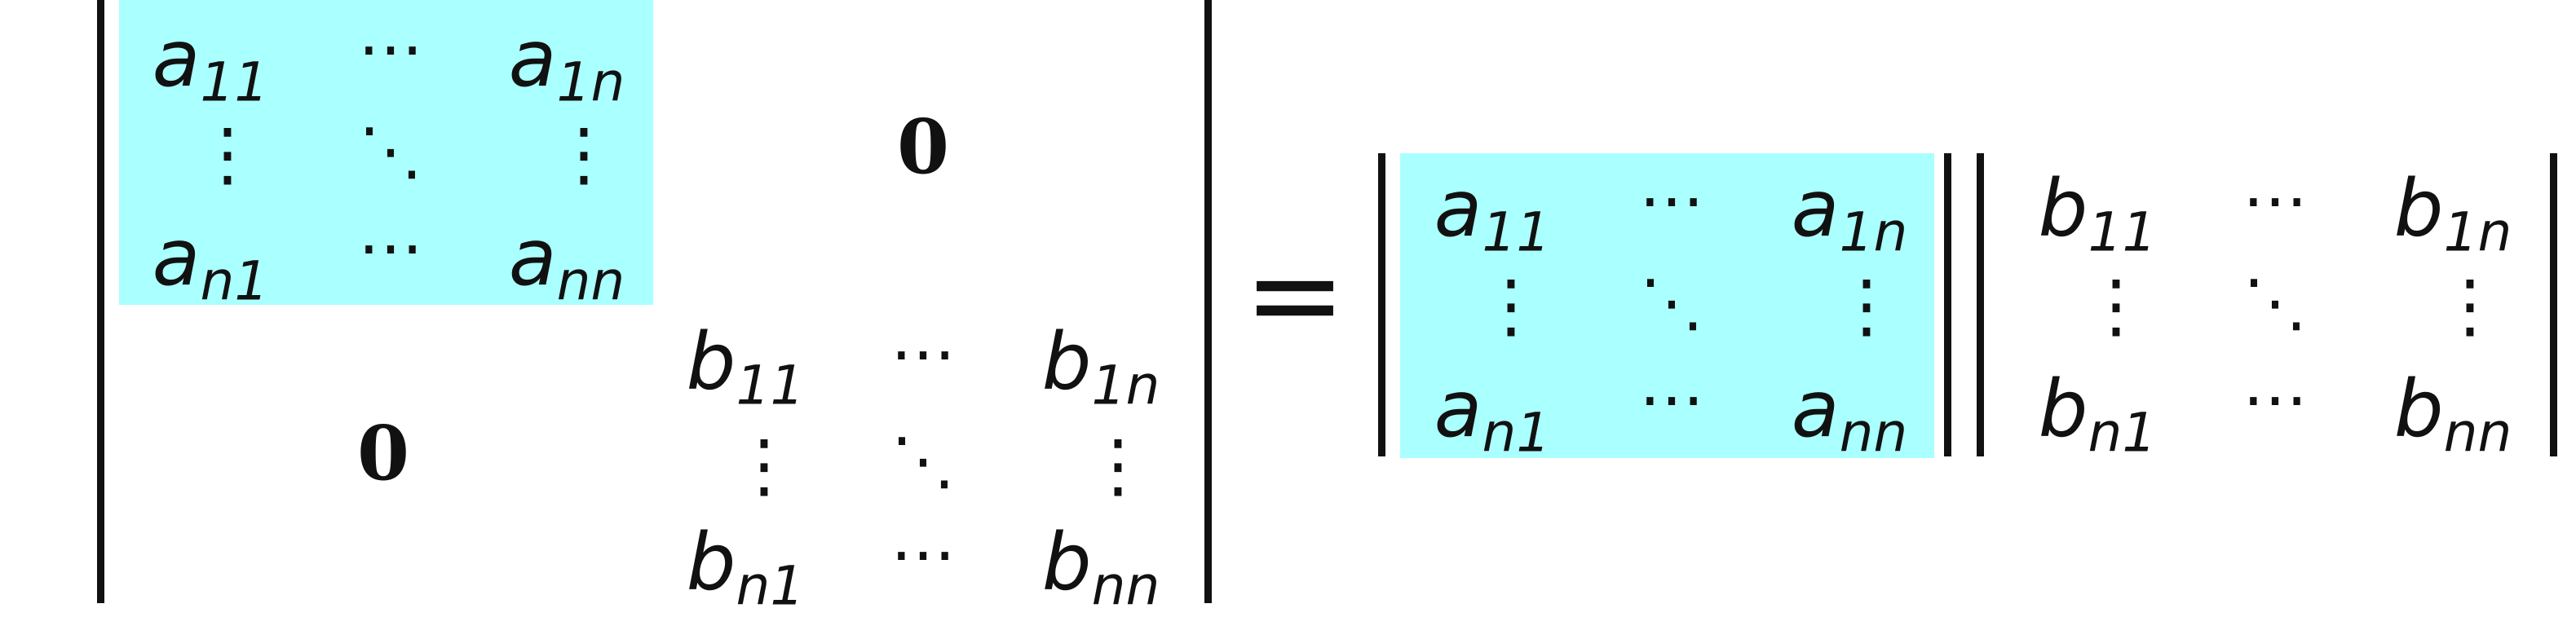 This screenshot has width=2576, height=617. I want to click on rhs-a-hdots-top: ⋯, so click(1671, 200).